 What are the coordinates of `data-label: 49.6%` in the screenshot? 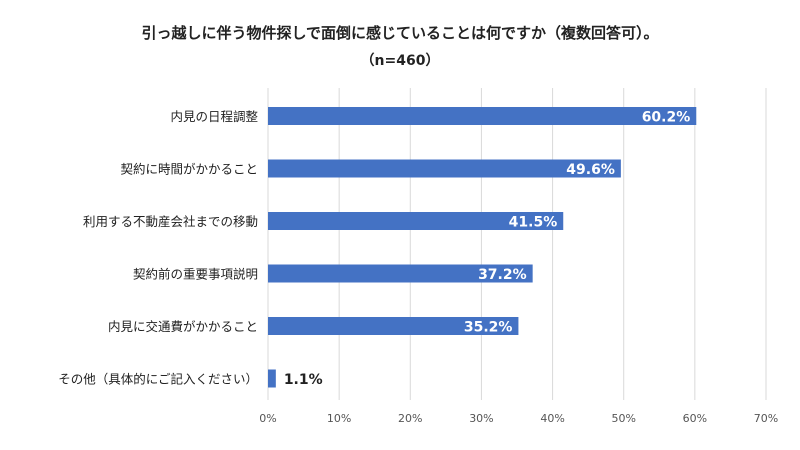 It's located at (590, 170).